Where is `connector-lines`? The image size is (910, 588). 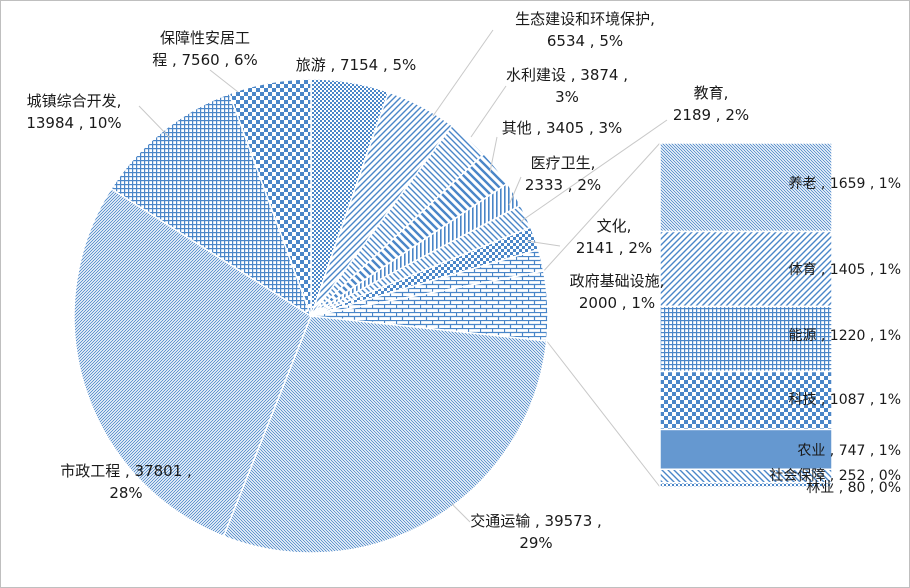
connector-lines is located at coordinates (602, 315).